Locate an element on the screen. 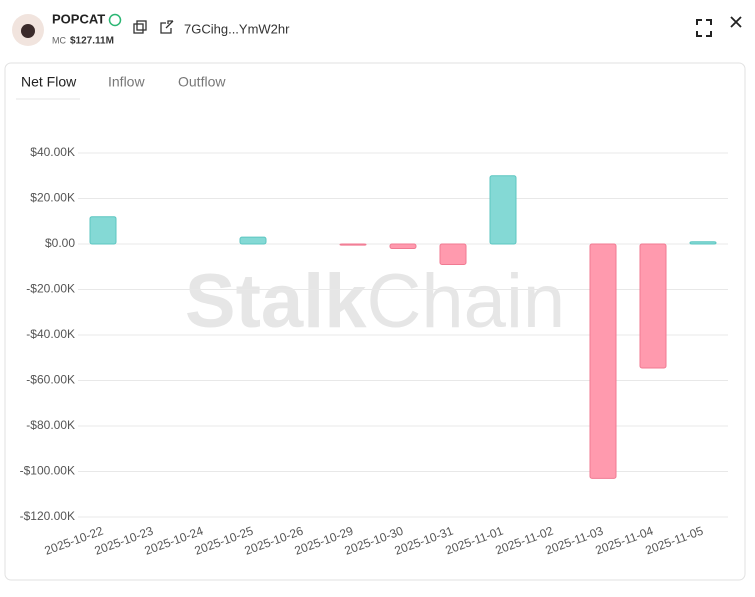 The height and width of the screenshot is (597, 755). close-icon is located at coordinates (736, 22).